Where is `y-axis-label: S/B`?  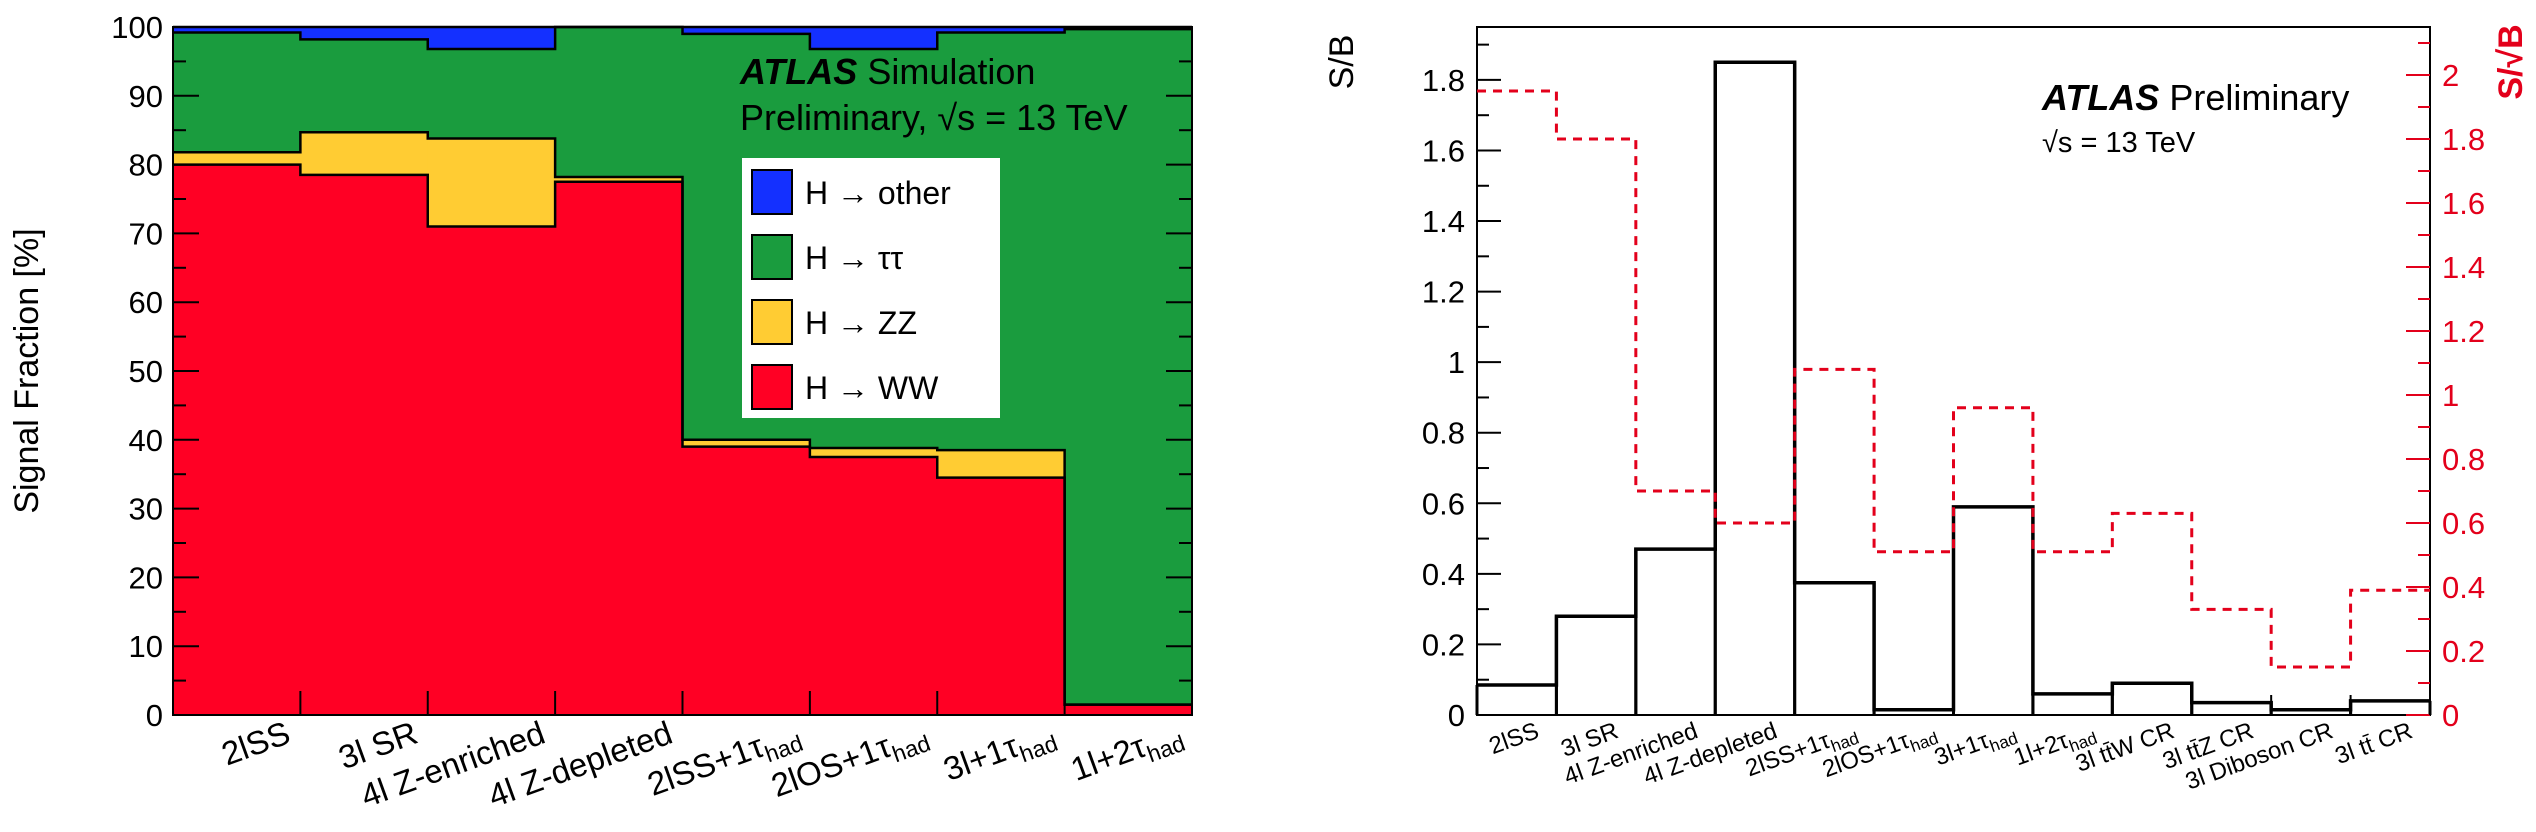 y-axis-label: S/B is located at coordinates (1342, 62).